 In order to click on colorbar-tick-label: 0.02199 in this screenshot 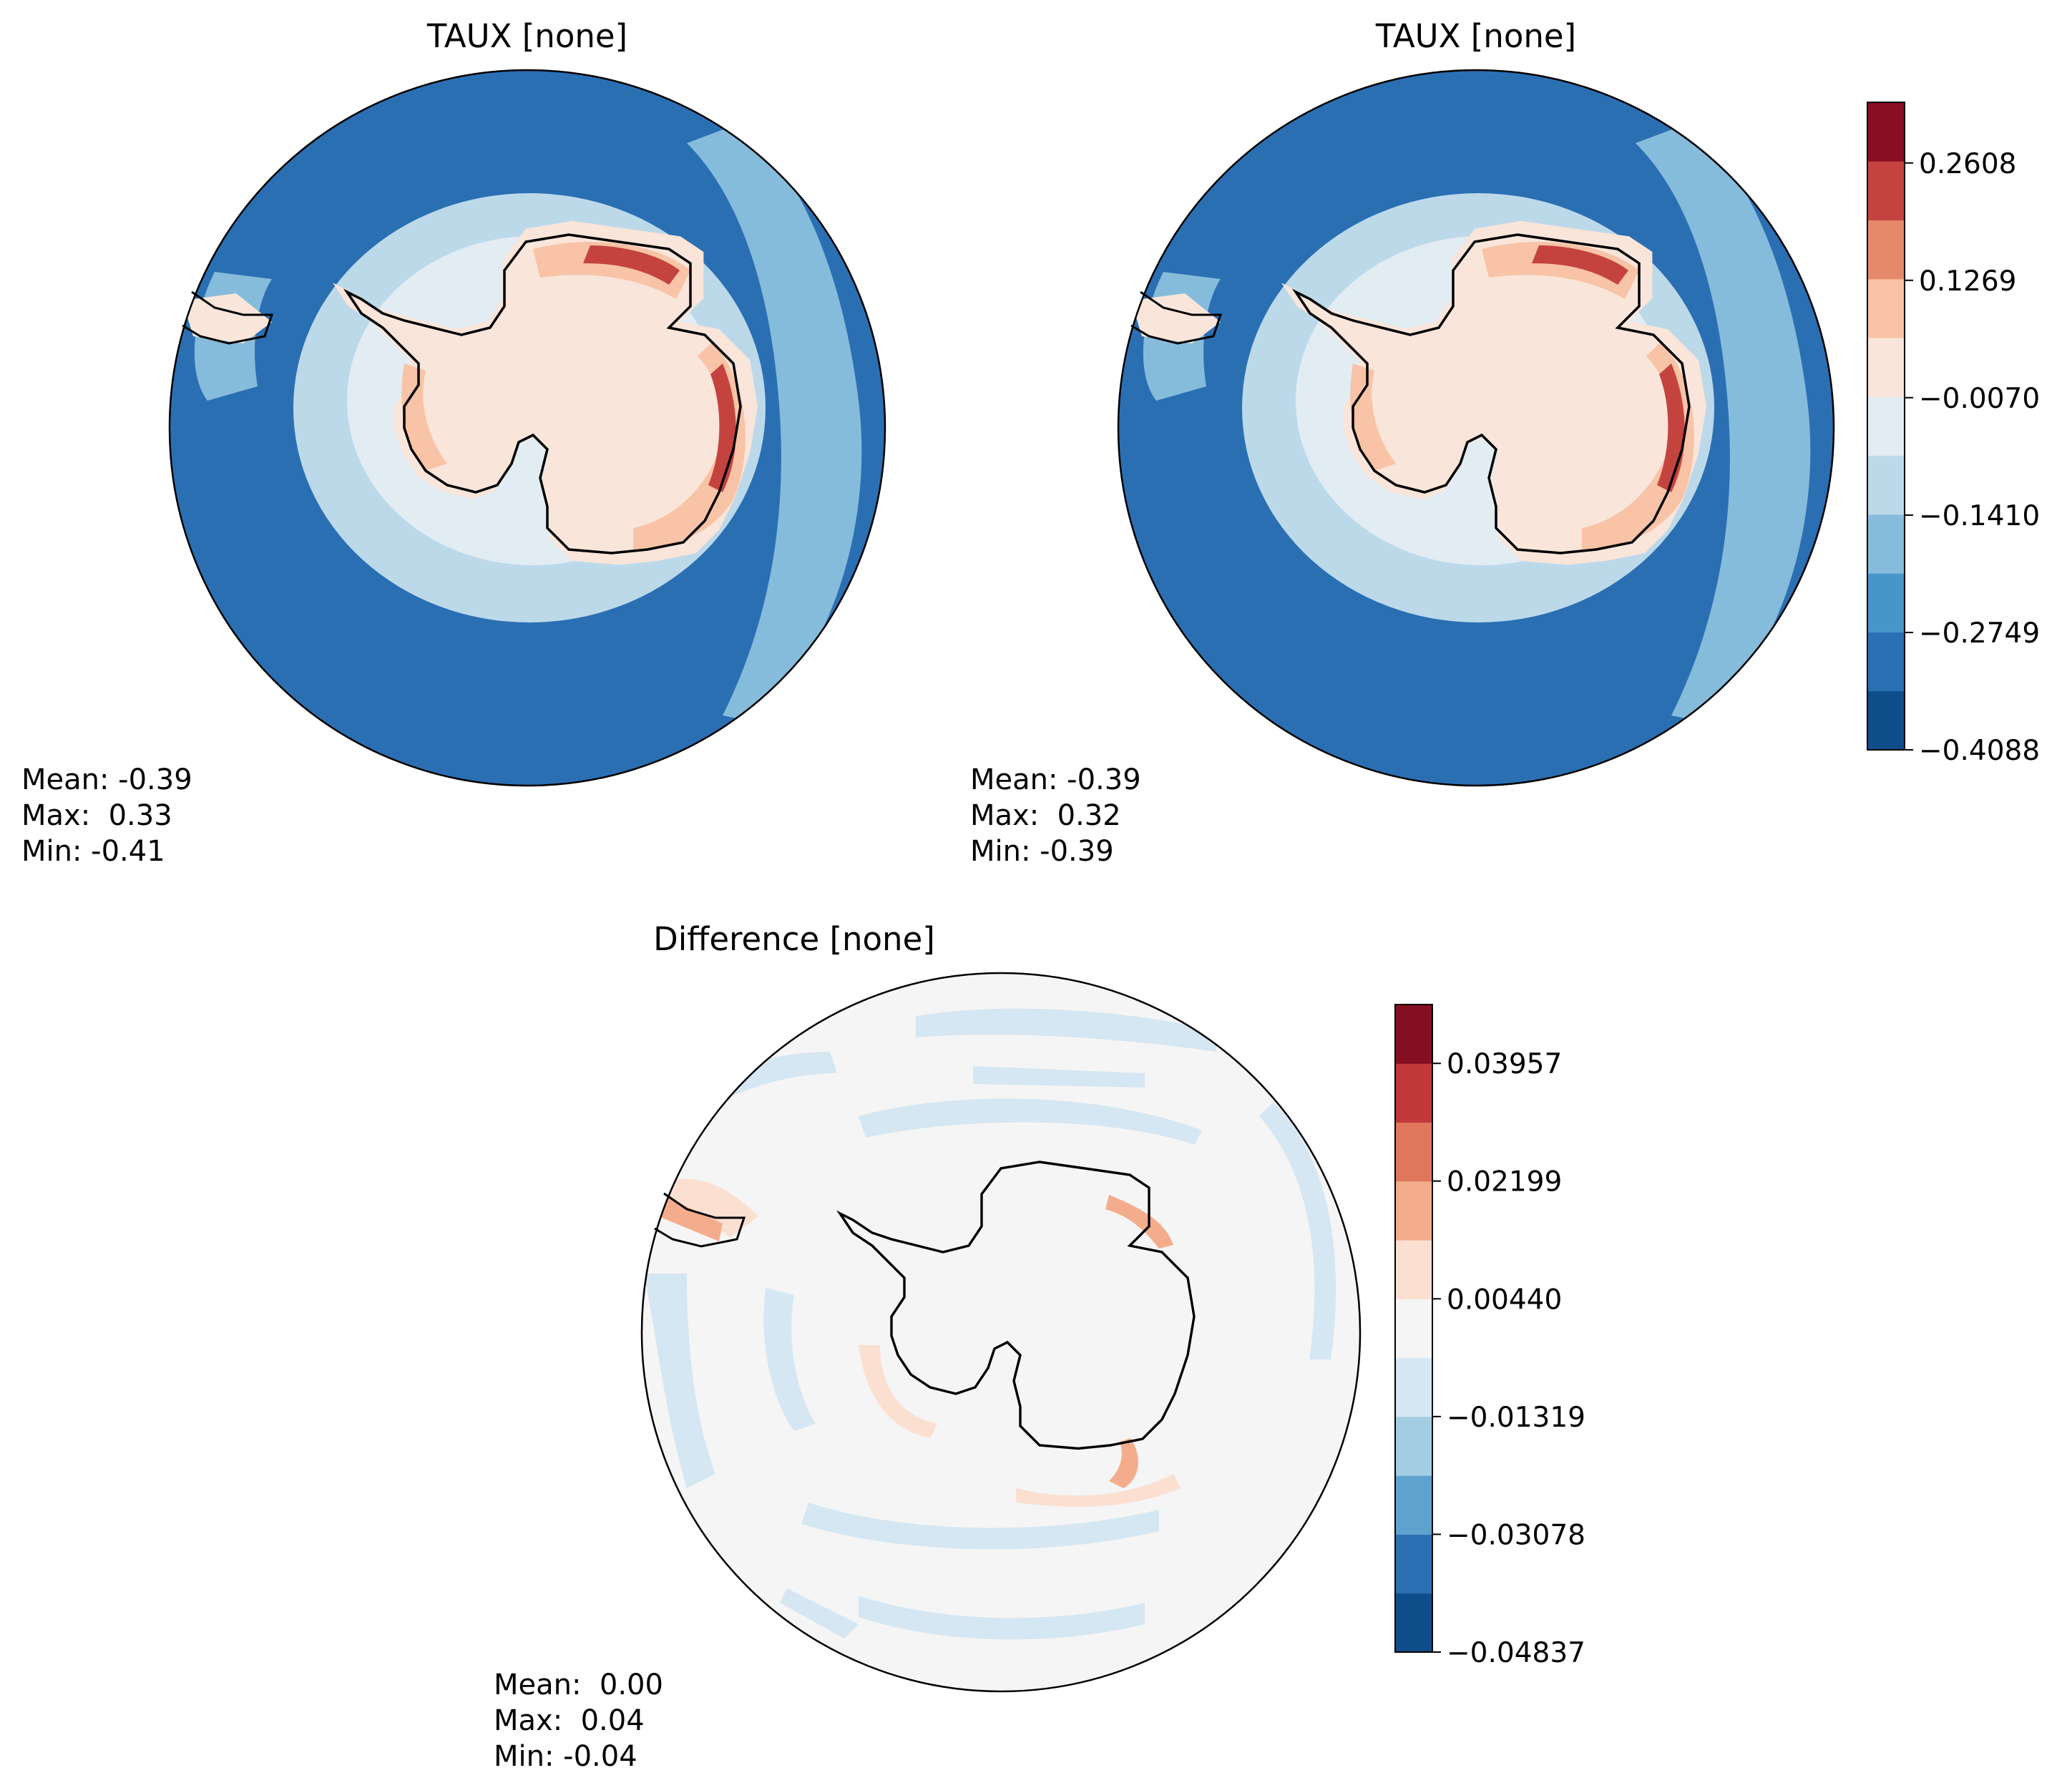, I will do `click(1504, 1182)`.